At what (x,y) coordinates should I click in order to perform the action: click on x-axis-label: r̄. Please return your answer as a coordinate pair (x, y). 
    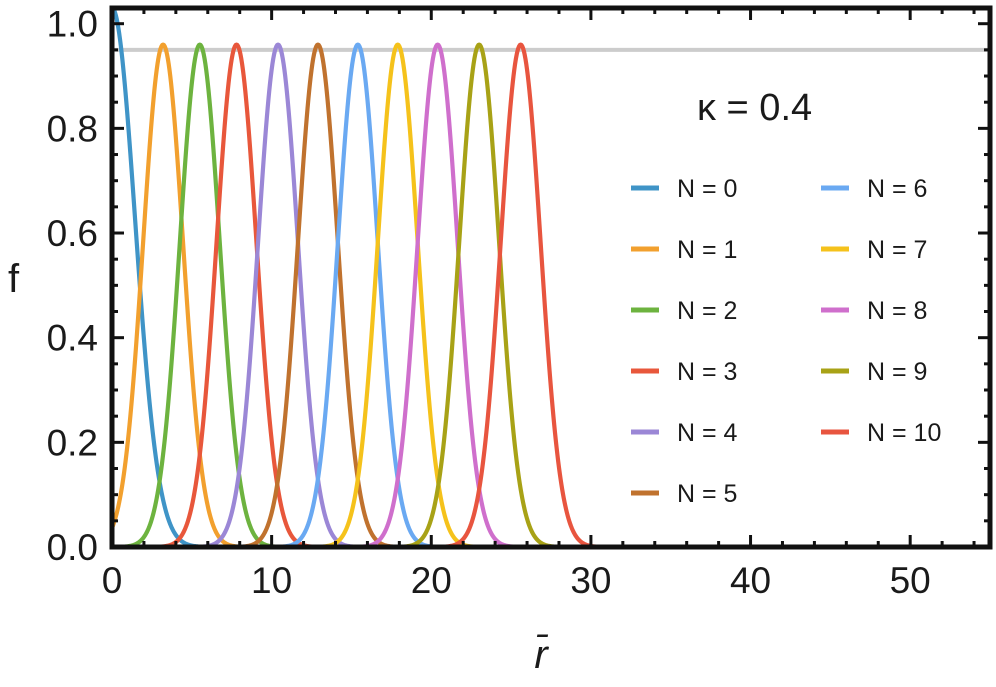
    Looking at the image, I should click on (541, 655).